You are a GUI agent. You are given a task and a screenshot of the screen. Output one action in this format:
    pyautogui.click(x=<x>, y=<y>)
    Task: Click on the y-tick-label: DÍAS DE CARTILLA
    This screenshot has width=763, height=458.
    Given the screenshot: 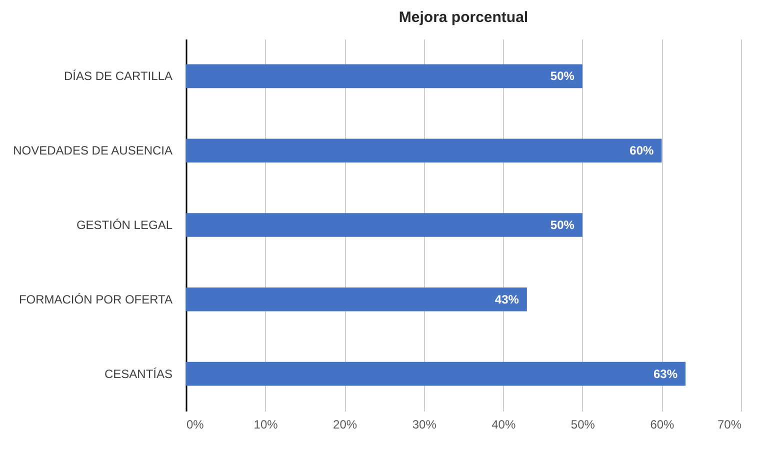 What is the action you would take?
    pyautogui.click(x=118, y=76)
    